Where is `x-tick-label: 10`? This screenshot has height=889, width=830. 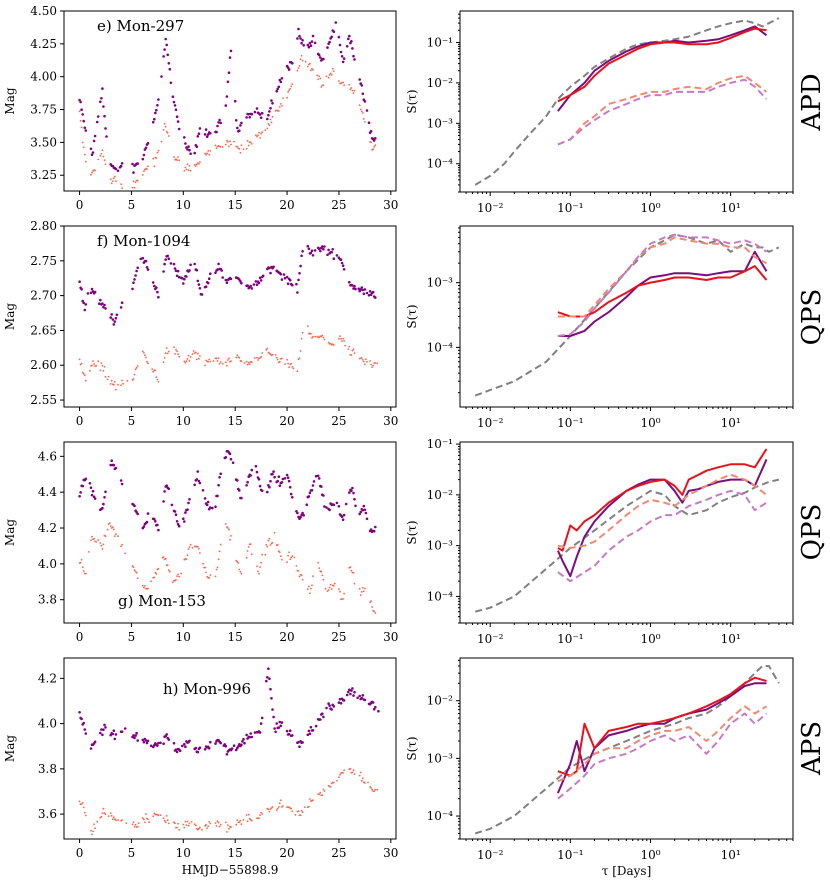
x-tick-label: 10 is located at coordinates (183, 421).